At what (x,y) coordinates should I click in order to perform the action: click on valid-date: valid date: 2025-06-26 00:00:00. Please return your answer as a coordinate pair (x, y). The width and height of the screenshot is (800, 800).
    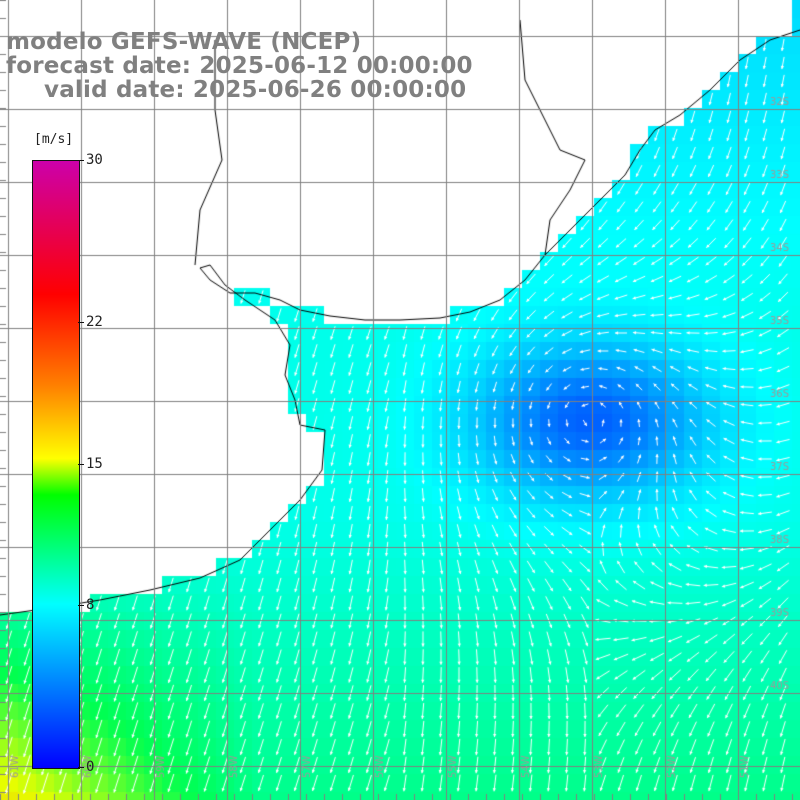
    Looking at the image, I should click on (255, 90).